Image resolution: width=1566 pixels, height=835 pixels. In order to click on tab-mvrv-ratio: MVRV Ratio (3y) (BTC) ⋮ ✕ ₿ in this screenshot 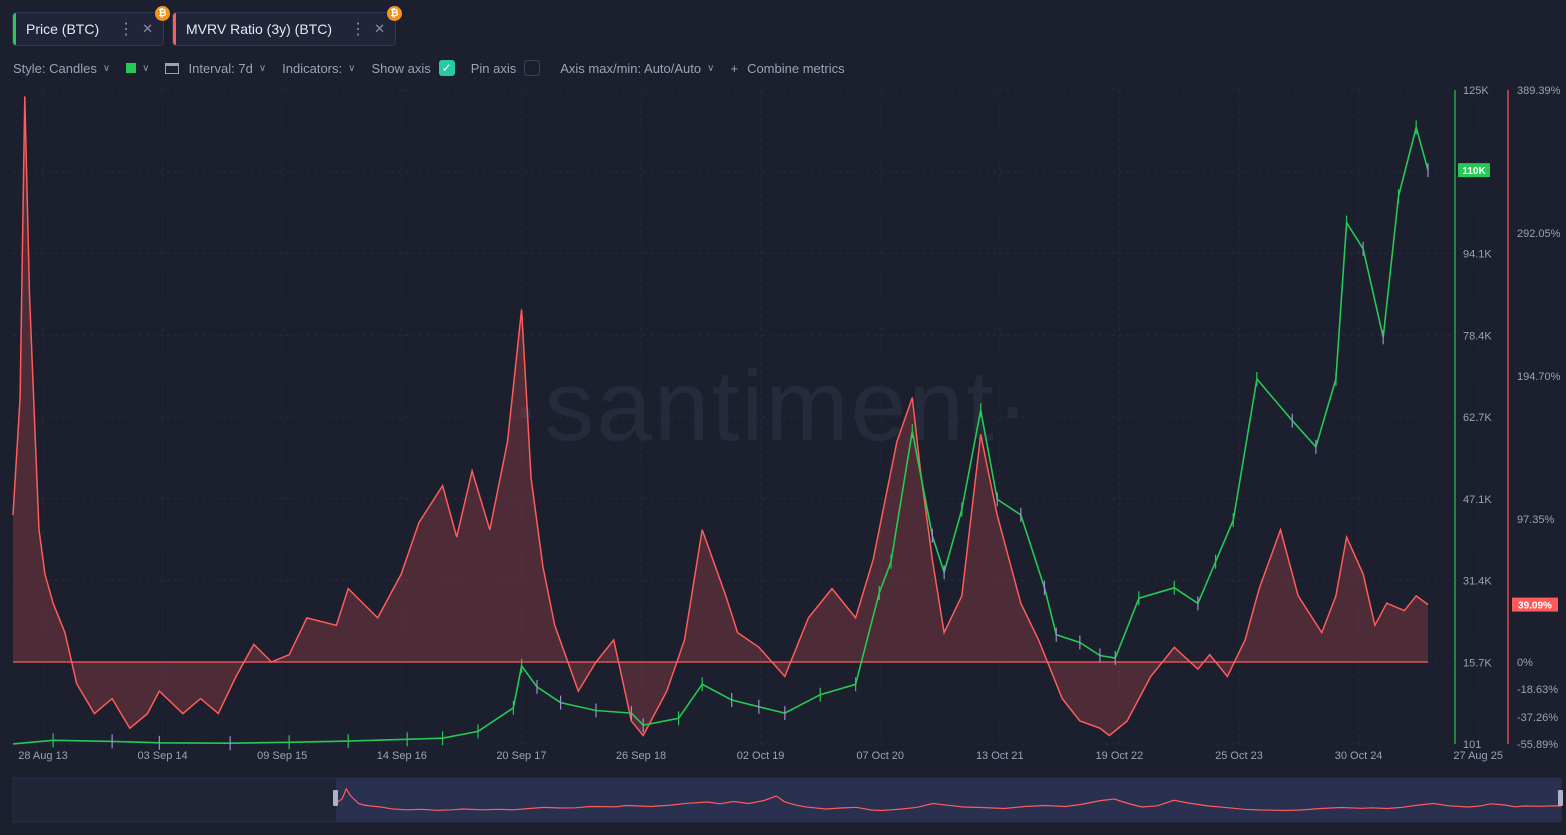, I will do `click(287, 26)`.